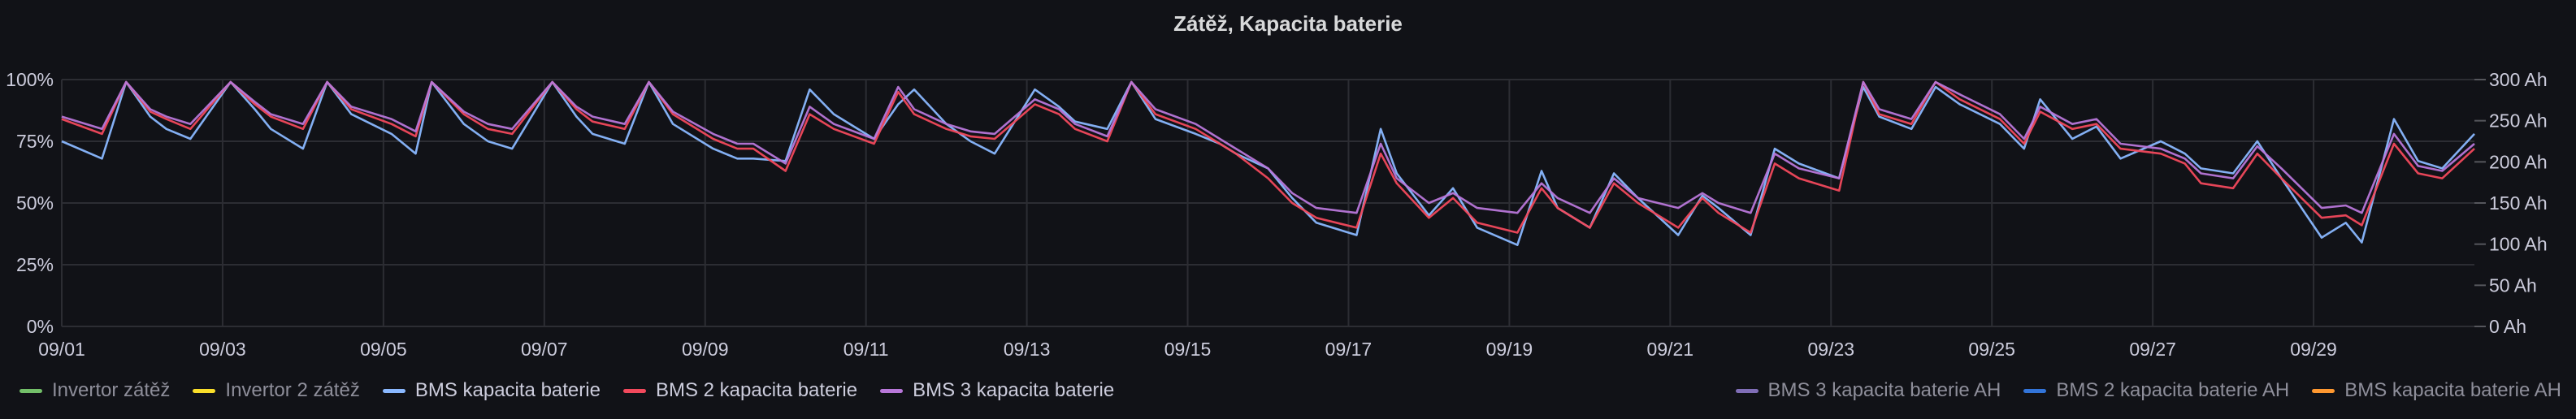  Describe the element at coordinates (1509, 349) in the screenshot. I see `x-tick-label: 09/19` at that location.